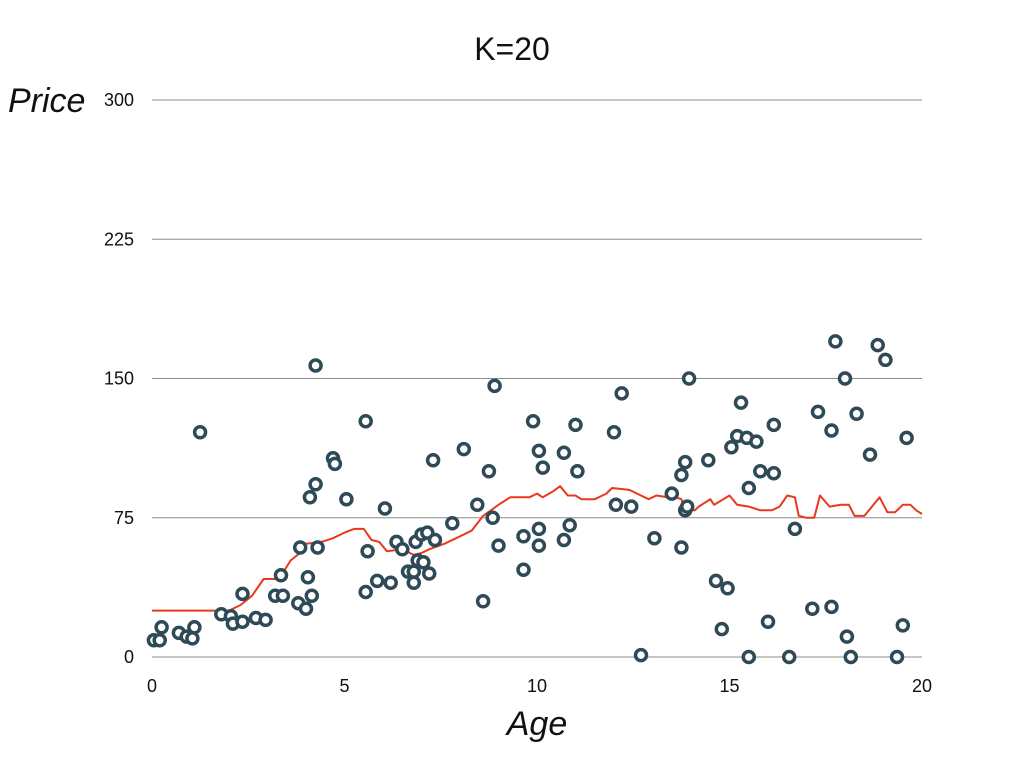 This screenshot has height=768, width=1024. Describe the element at coordinates (152, 686) in the screenshot. I see `x-tick-label-0: 0` at that location.